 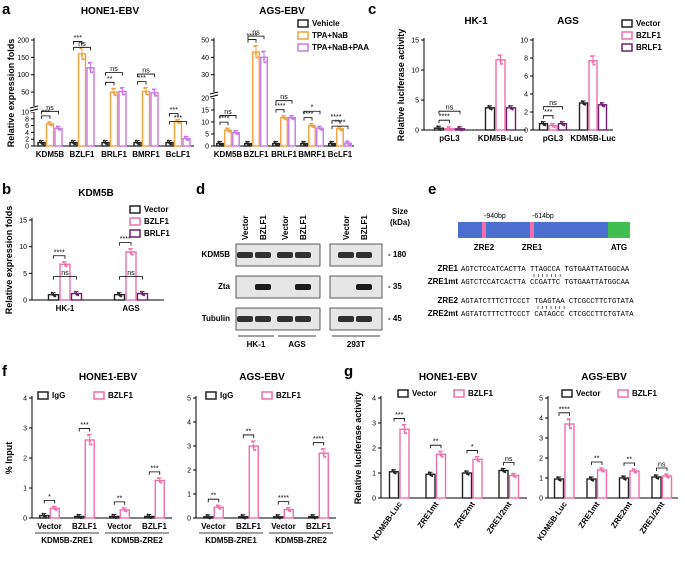 What do you see at coordinates (58, 395) in the screenshot?
I see `legend-entry: IgG` at bounding box center [58, 395].